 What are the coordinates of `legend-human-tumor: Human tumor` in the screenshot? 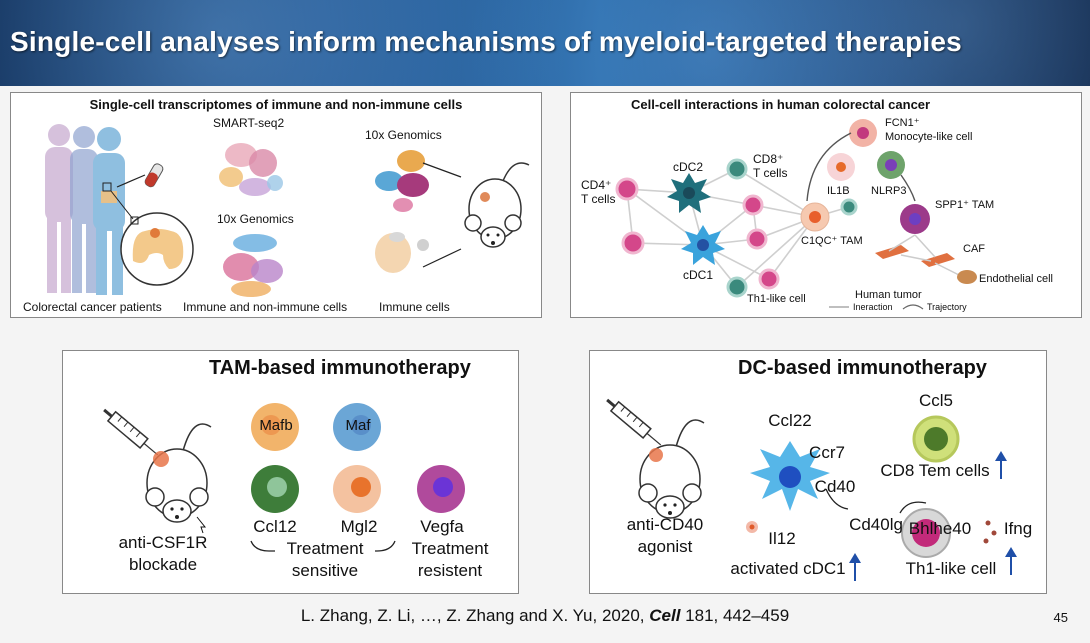 It's located at (888, 295).